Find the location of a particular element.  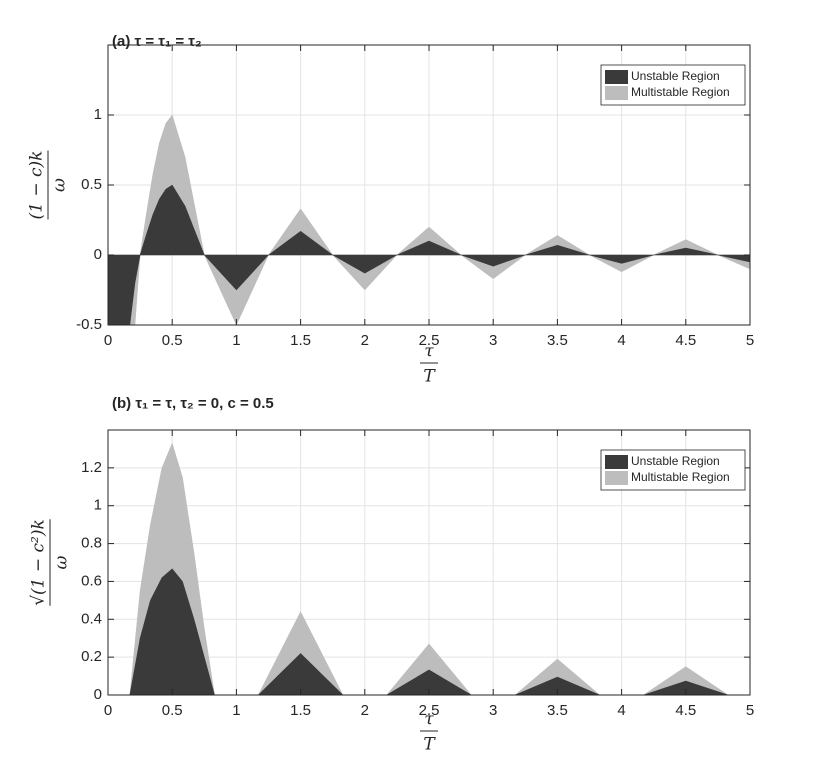

y-tick-label: -0.5 is located at coordinates (89, 324).